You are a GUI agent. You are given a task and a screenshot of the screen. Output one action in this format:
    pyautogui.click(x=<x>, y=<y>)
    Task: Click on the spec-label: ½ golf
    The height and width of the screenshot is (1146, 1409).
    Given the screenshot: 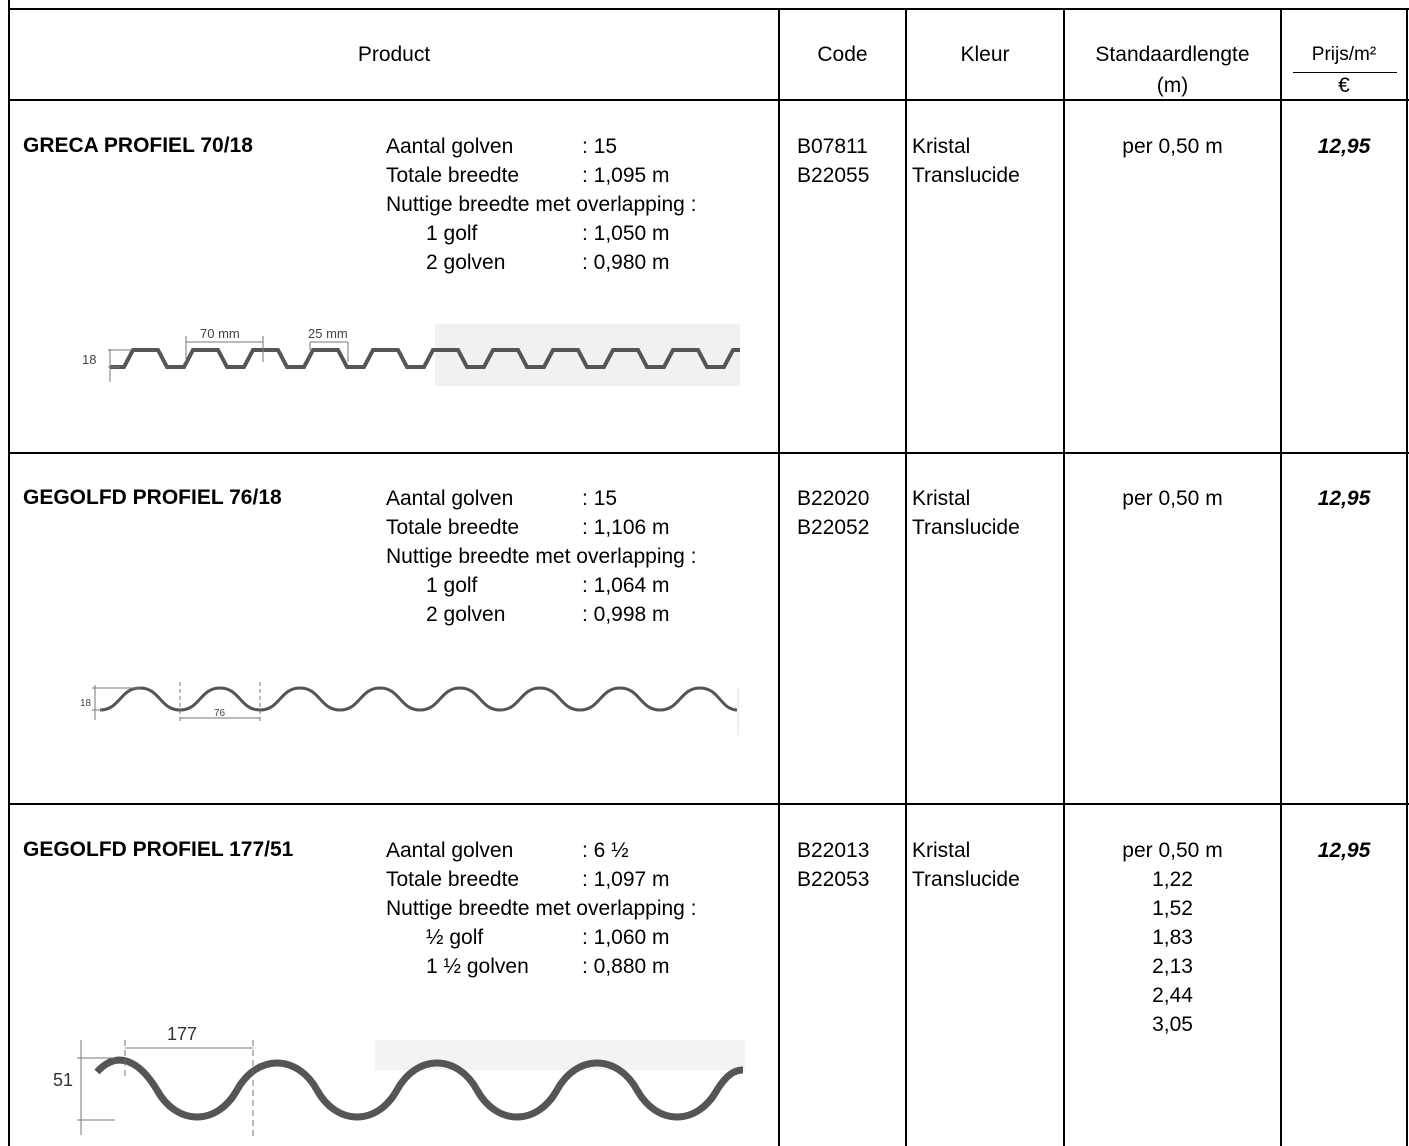 What is the action you would take?
    pyautogui.click(x=455, y=937)
    